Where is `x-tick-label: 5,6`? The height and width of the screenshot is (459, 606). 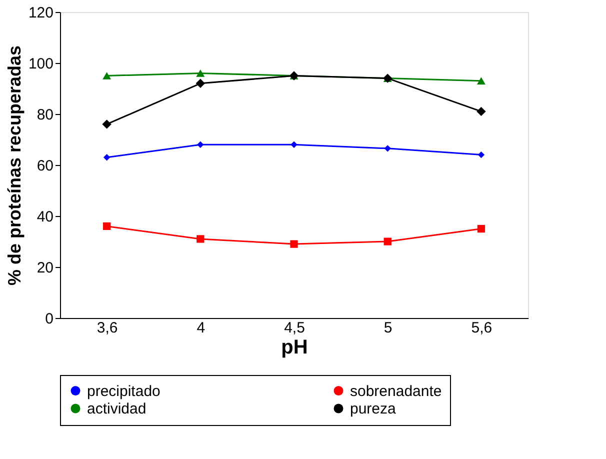
x-tick-label: 5,6 is located at coordinates (481, 328).